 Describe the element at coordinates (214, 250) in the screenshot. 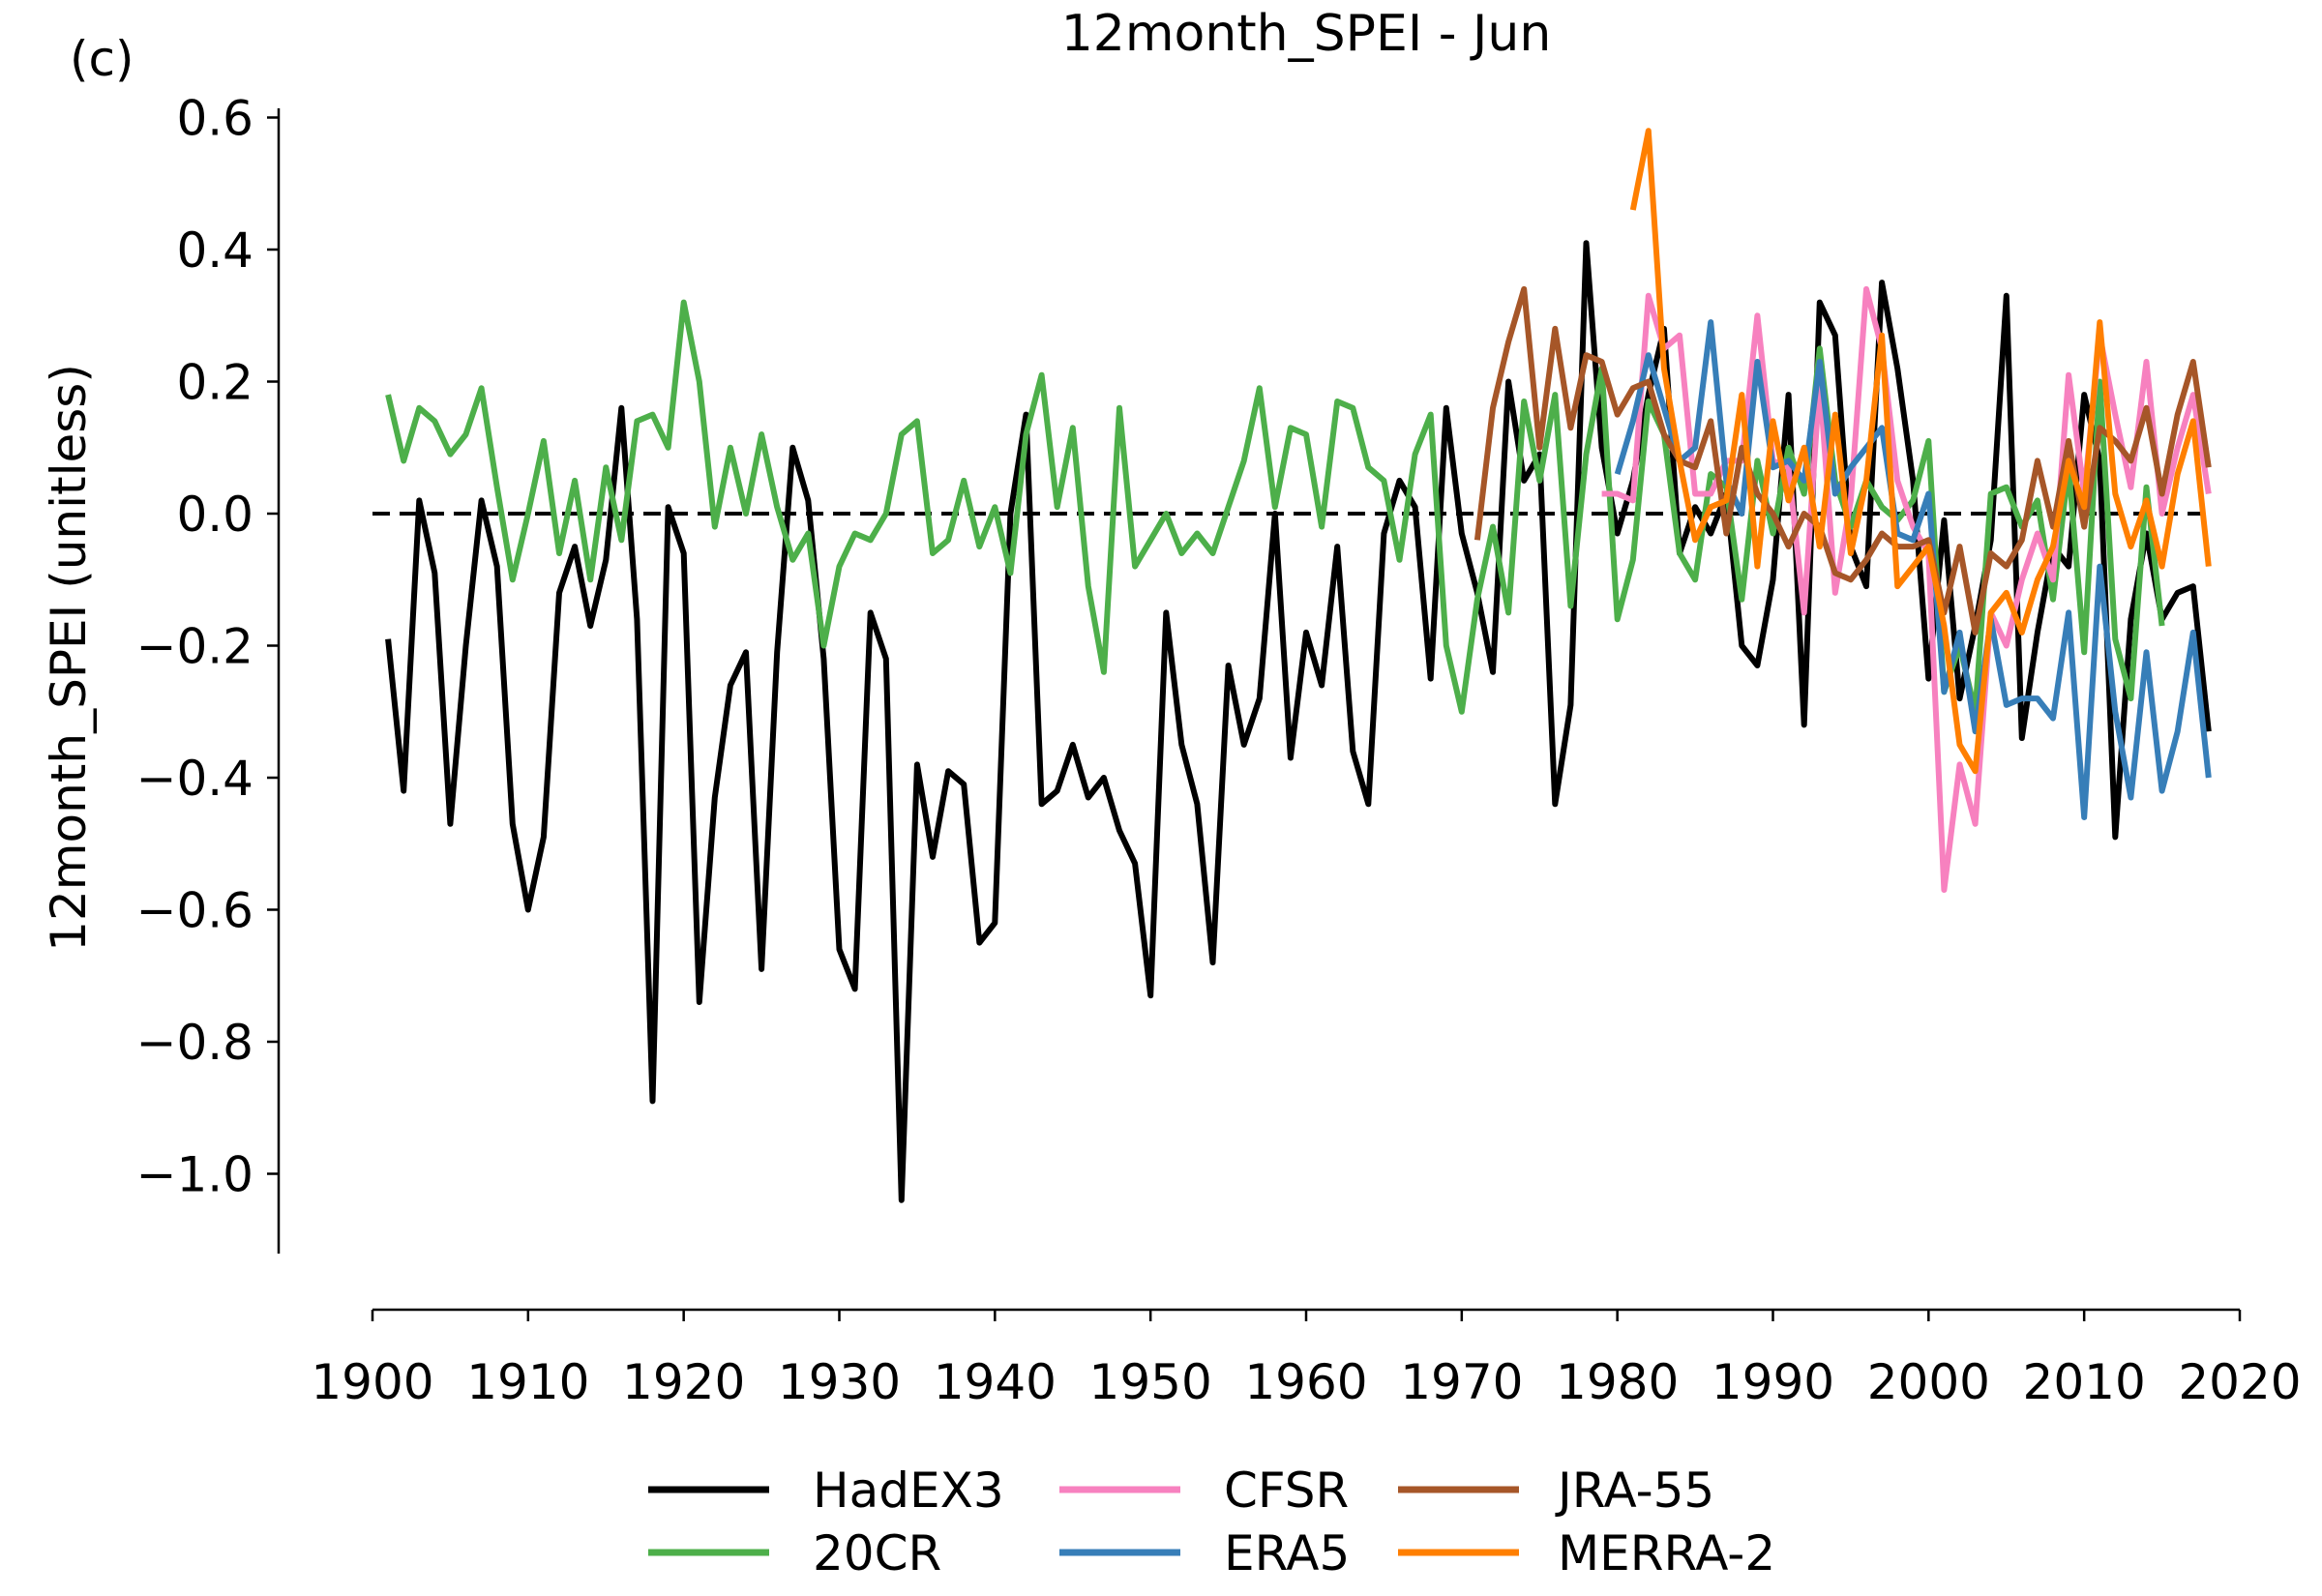

I see `y-tick-label: 0.4` at that location.